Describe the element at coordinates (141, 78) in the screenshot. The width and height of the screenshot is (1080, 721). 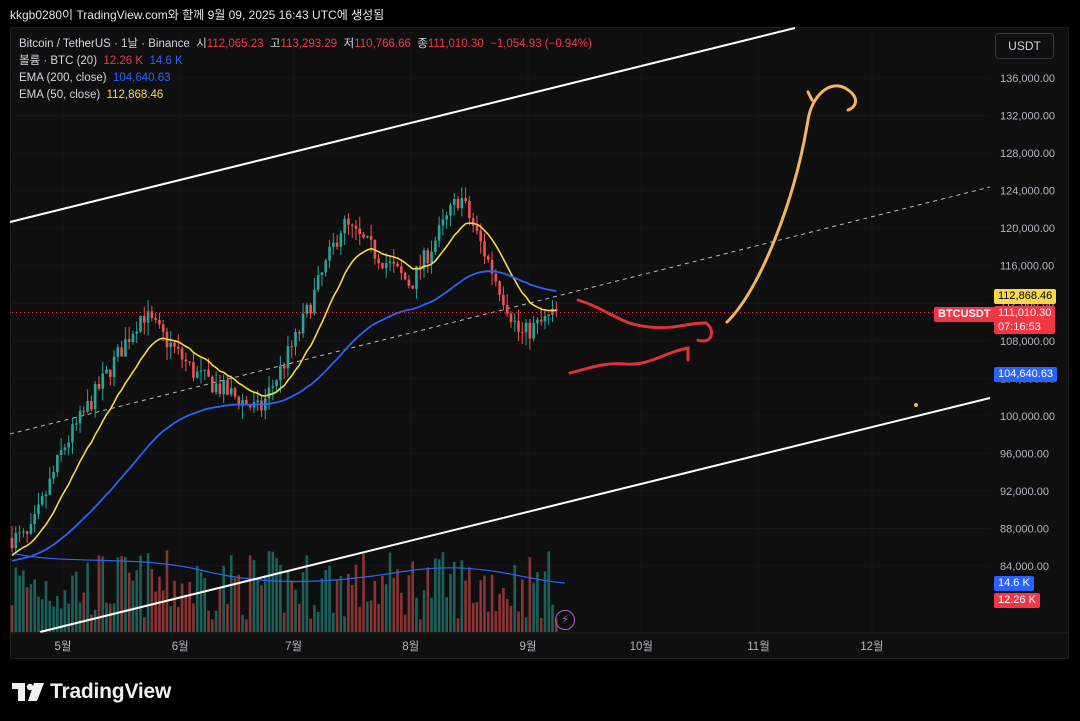
I see `ema200-value: 104,640.63` at that location.